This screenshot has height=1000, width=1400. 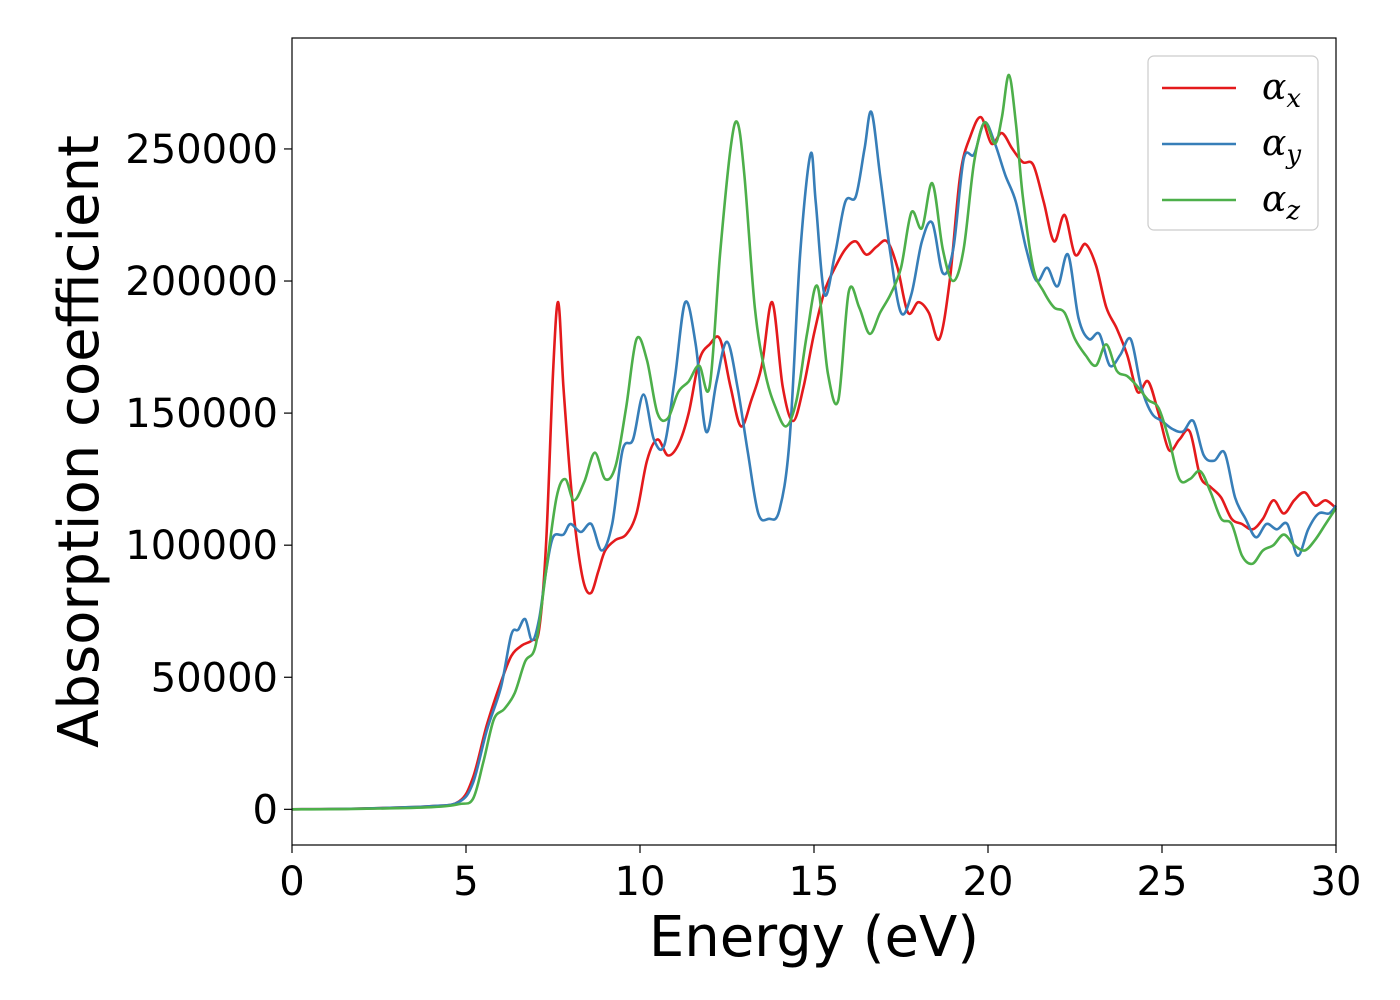 What do you see at coordinates (1162, 882) in the screenshot?
I see `x-tick-label: 25` at bounding box center [1162, 882].